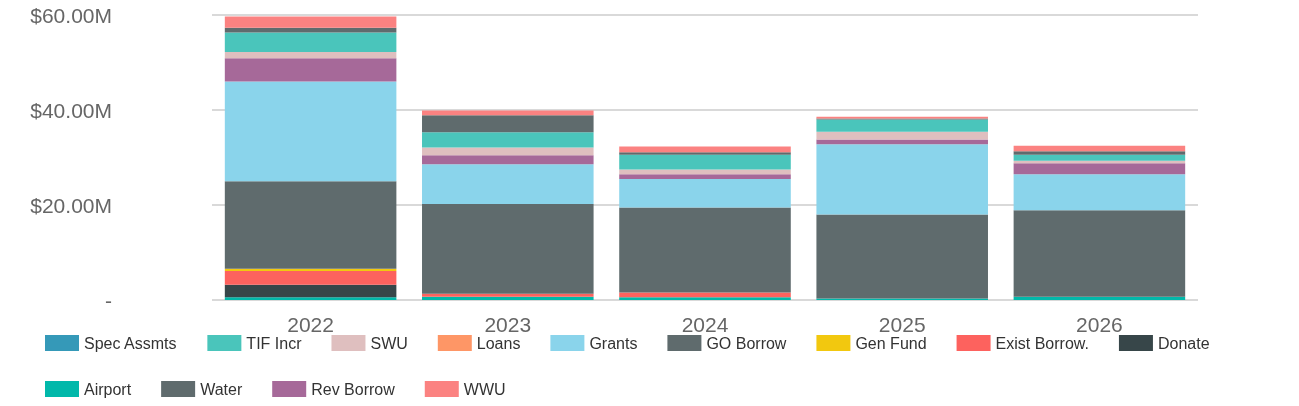 This screenshot has height=406, width=1299. Describe the element at coordinates (108, 389) in the screenshot. I see `legend-label: Airport` at that location.